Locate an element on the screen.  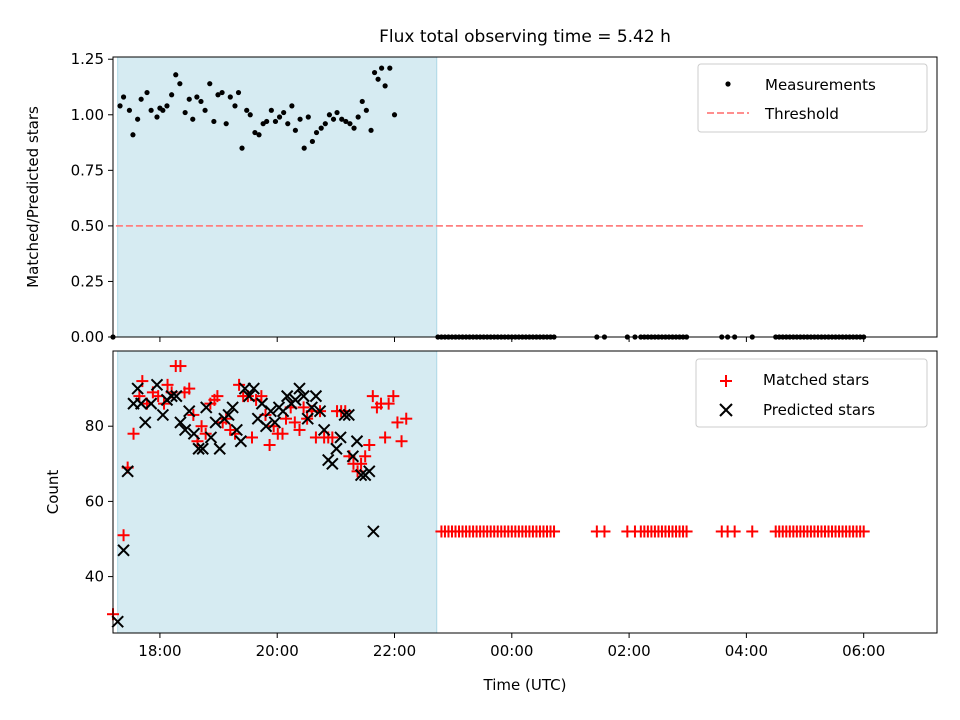
x-tick-label: 18:00 is located at coordinates (159, 651).